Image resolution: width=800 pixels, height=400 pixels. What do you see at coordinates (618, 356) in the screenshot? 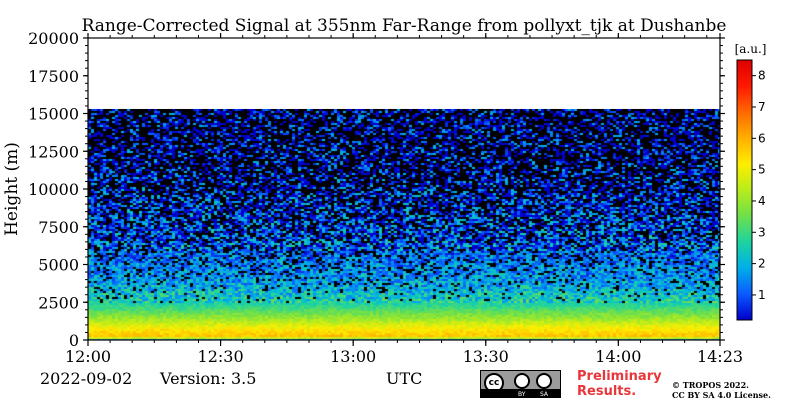
I see `x-tick-label: 14:00` at bounding box center [618, 356].